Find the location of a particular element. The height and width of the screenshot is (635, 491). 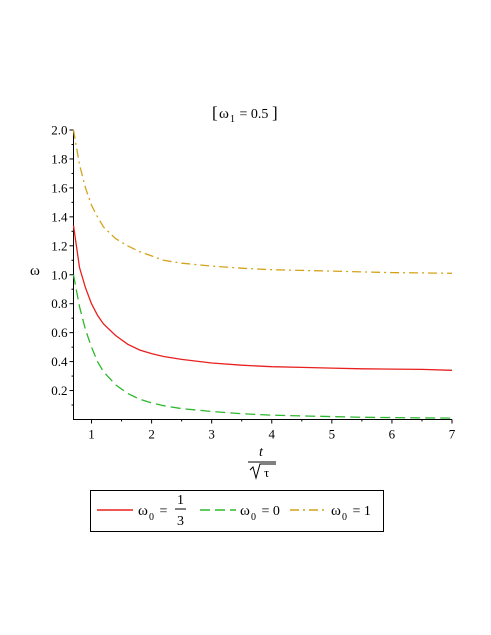

y-tick-label: 1.0 is located at coordinates (59, 274).